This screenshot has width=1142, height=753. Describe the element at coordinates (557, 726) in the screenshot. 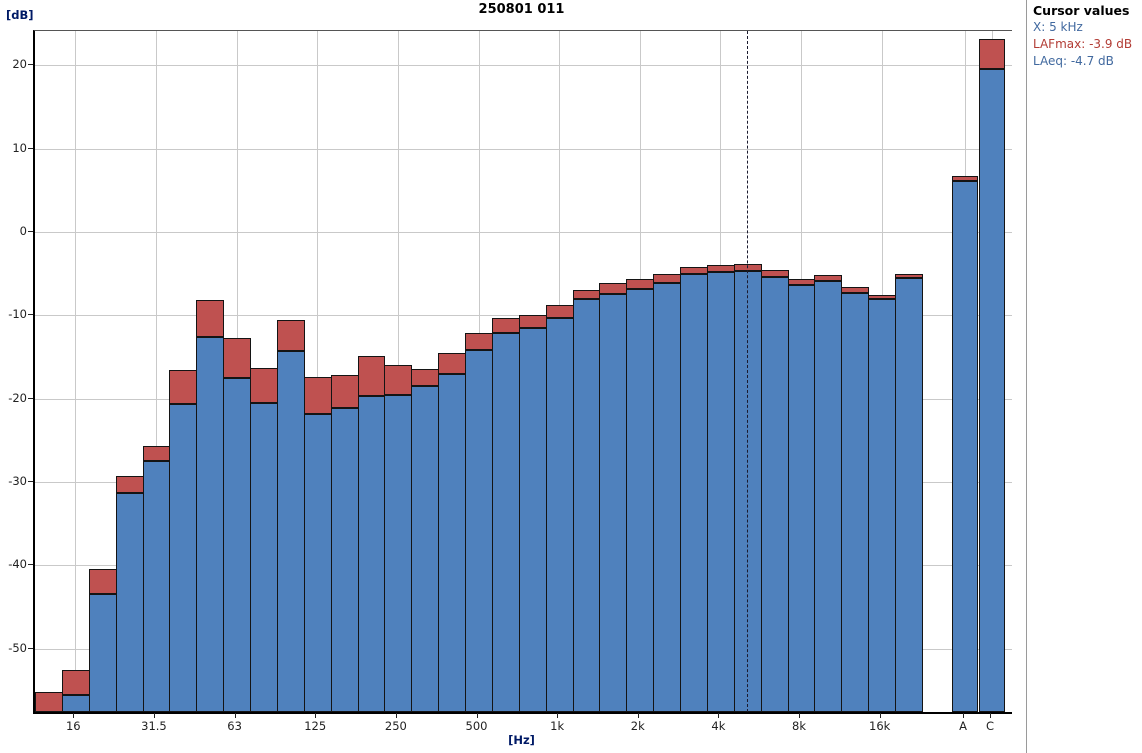

I see `x-tick-label-1k: 1k` at that location.